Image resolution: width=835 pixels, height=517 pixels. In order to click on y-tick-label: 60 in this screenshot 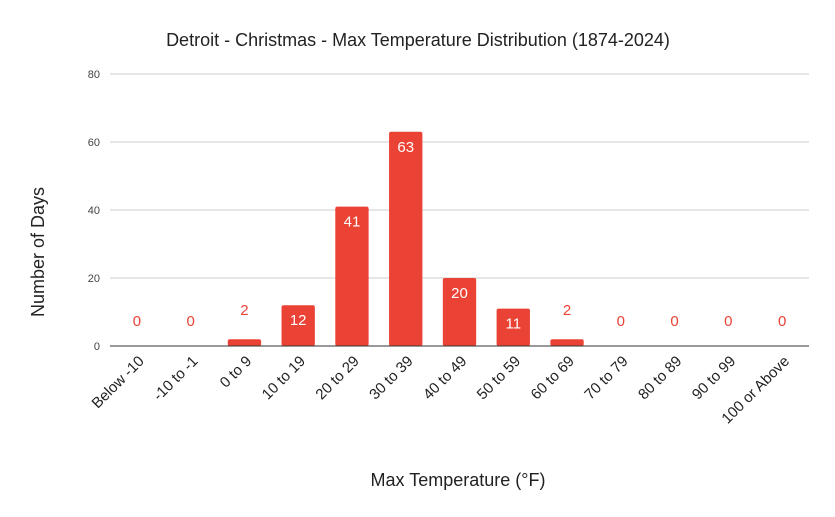, I will do `click(94, 143)`.